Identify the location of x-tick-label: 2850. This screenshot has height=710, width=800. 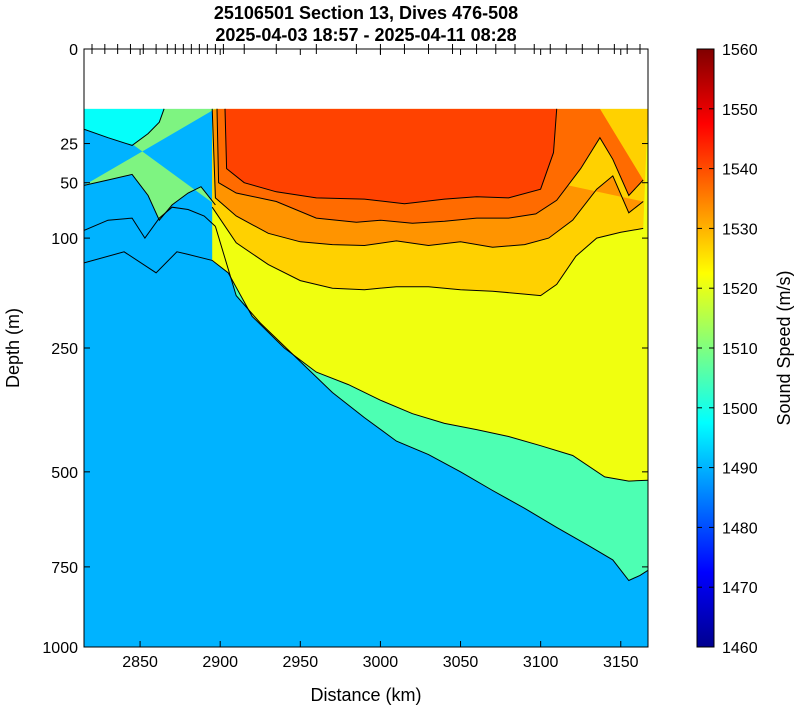
(140, 662).